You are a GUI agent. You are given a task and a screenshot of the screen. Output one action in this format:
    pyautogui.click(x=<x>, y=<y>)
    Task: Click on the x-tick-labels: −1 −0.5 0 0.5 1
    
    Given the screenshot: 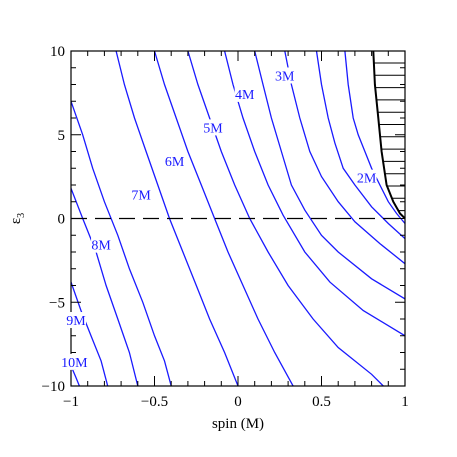 What is the action you would take?
    pyautogui.click(x=236, y=402)
    